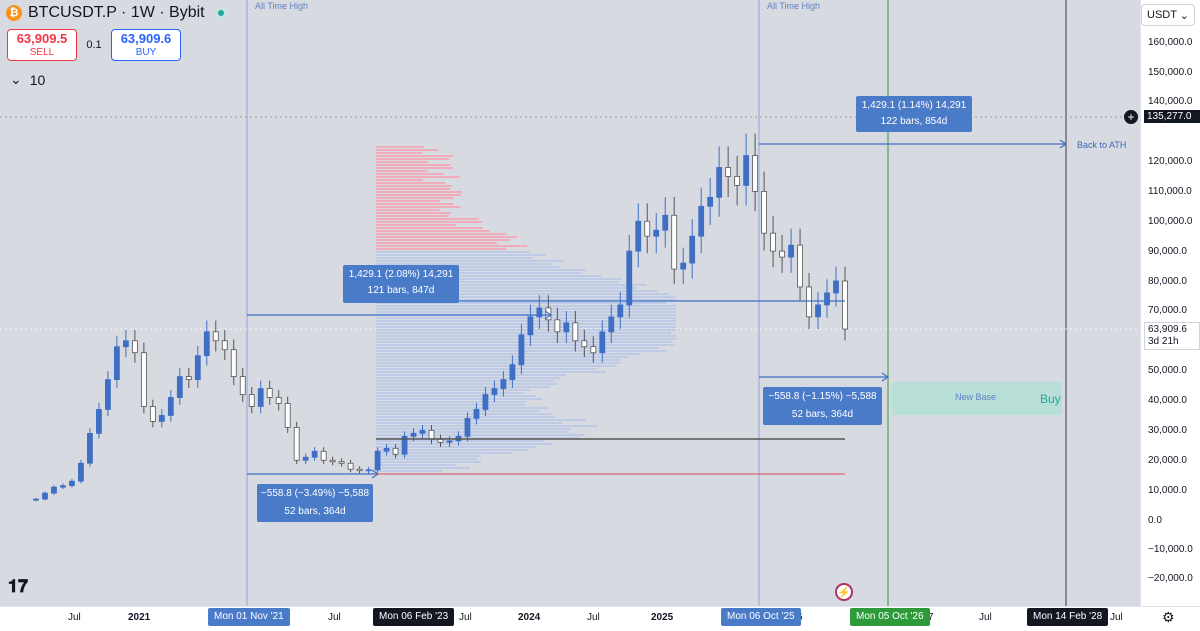  Describe the element at coordinates (793, 6) in the screenshot. I see `ath-label-right: All Time High` at that location.